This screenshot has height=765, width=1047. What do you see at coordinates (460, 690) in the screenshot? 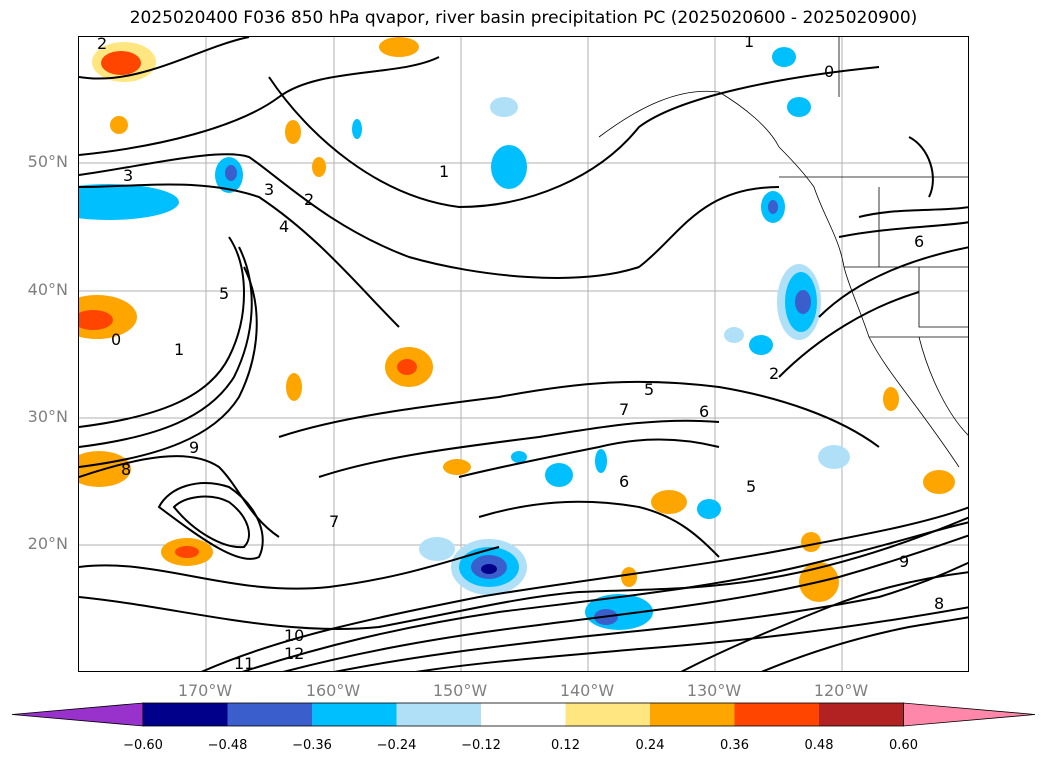
I see `lon-label: 150°W` at bounding box center [460, 690].